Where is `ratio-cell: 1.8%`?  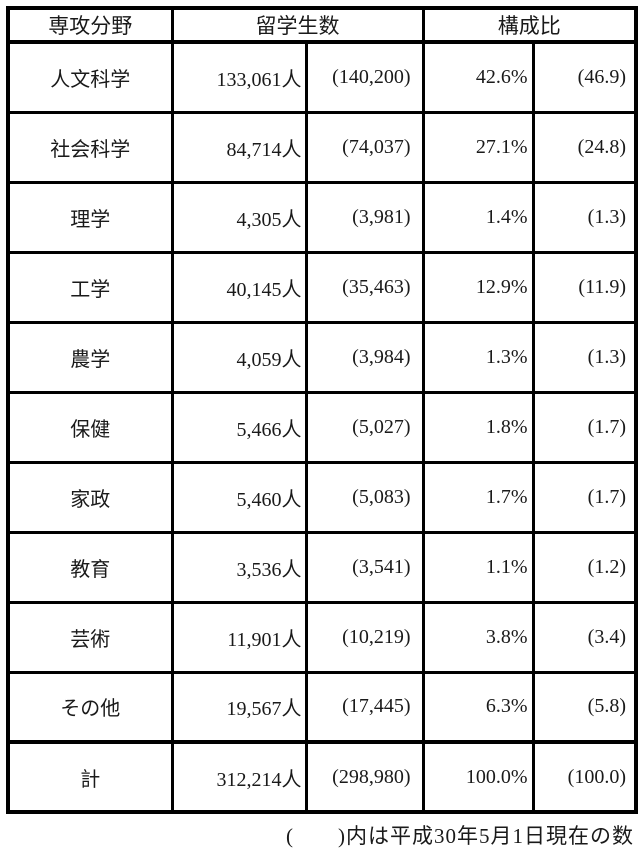 ratio-cell: 1.8% is located at coordinates (477, 427).